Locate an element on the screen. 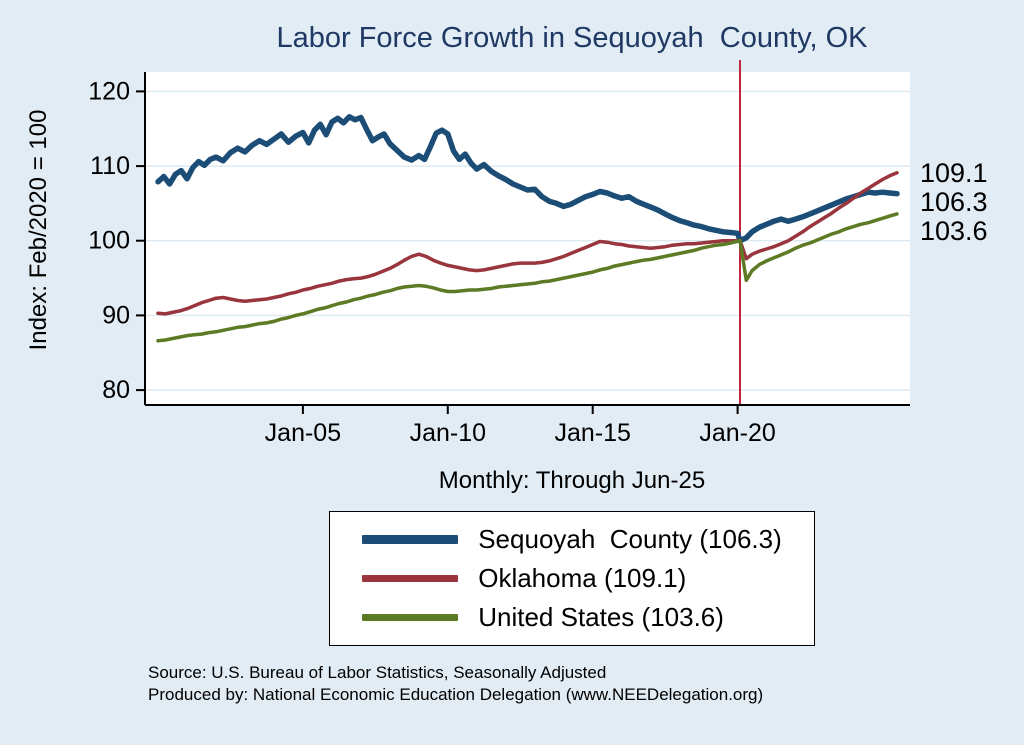 The image size is (1024, 745). chart-subtitle: Monthly: Through Jun-25 is located at coordinates (572, 480).